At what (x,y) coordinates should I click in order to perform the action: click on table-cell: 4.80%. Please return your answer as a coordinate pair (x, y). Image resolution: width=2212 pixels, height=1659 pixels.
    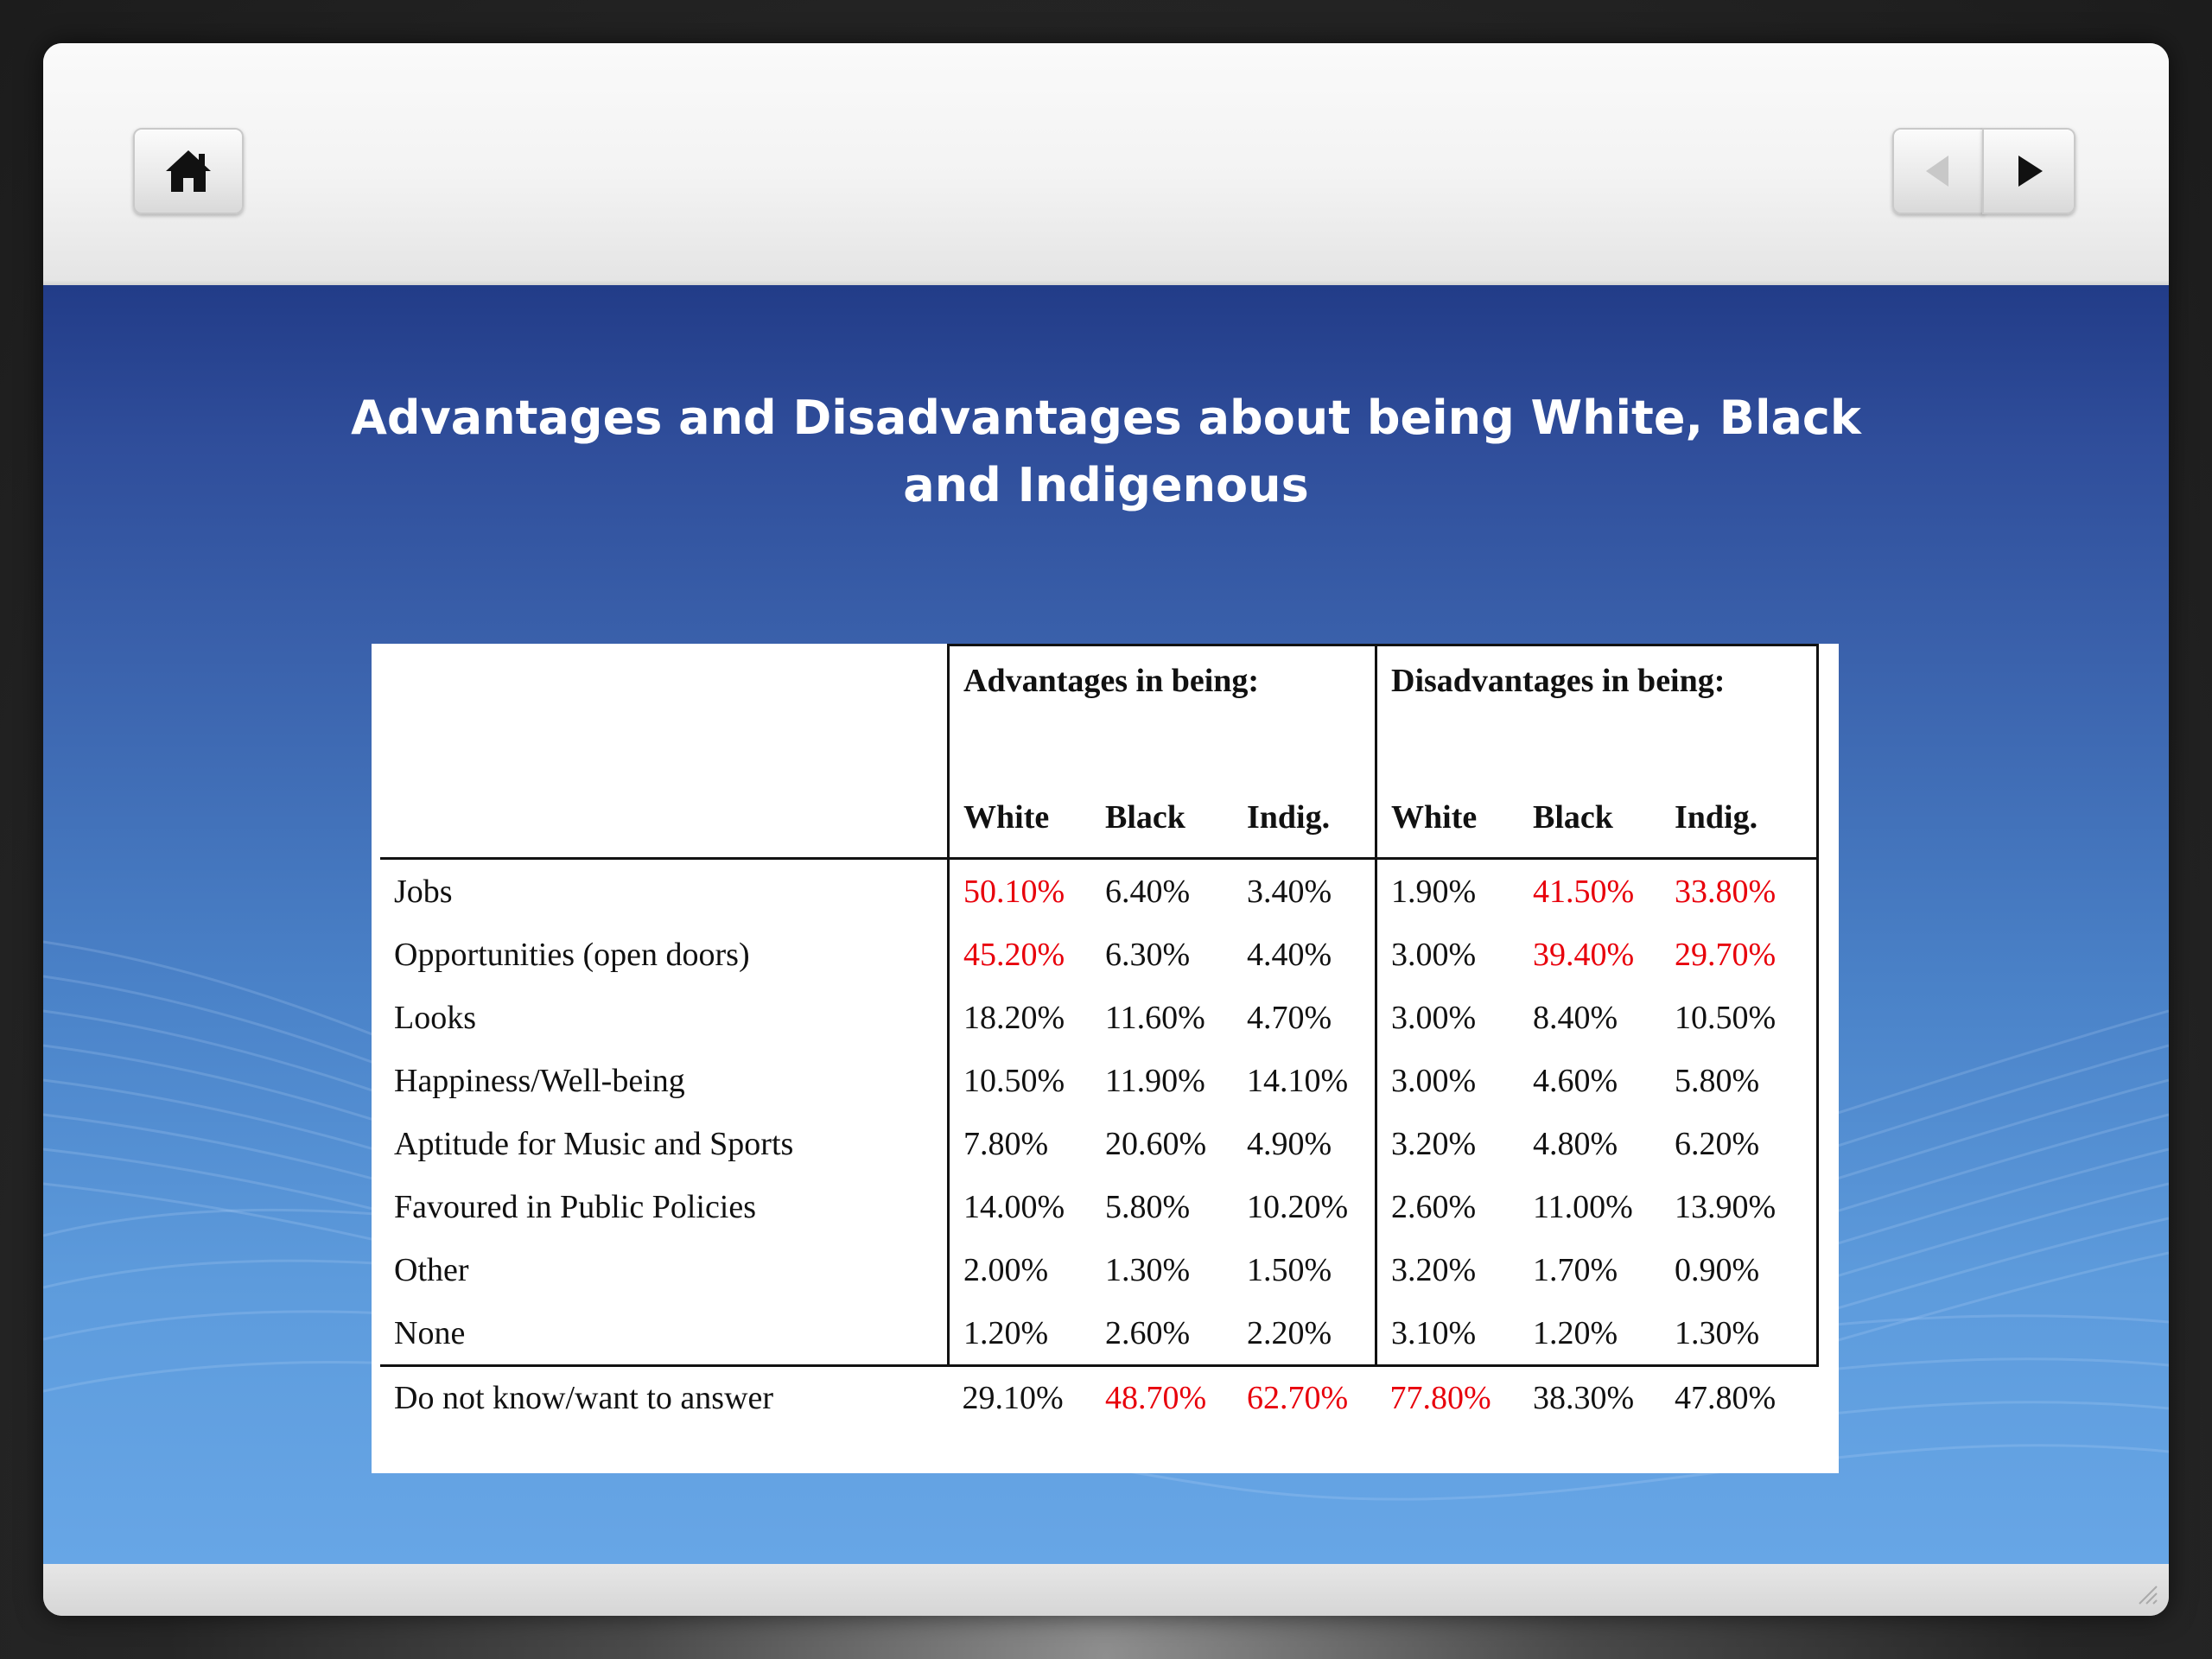
    Looking at the image, I should click on (1575, 1143).